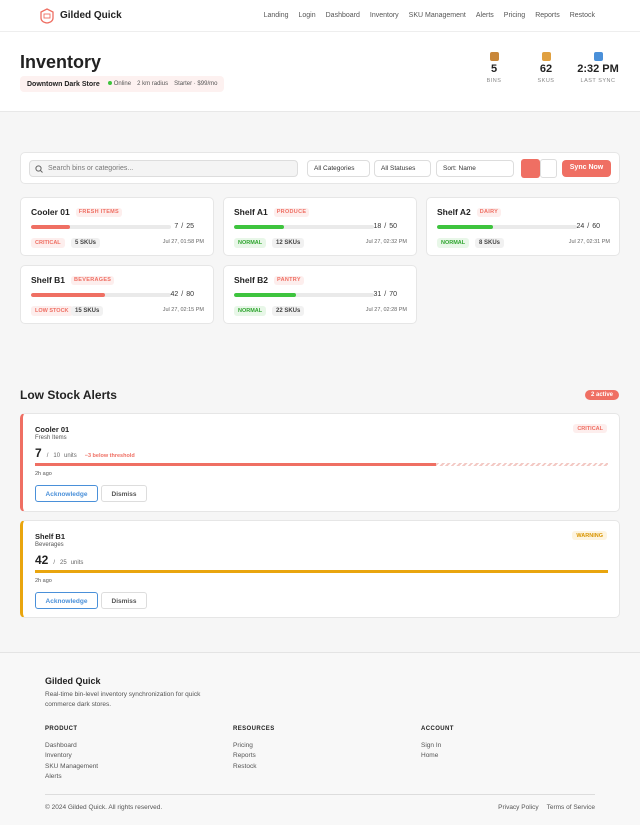  Describe the element at coordinates (342, 15) in the screenshot. I see `nav-link: Dashboard` at that location.